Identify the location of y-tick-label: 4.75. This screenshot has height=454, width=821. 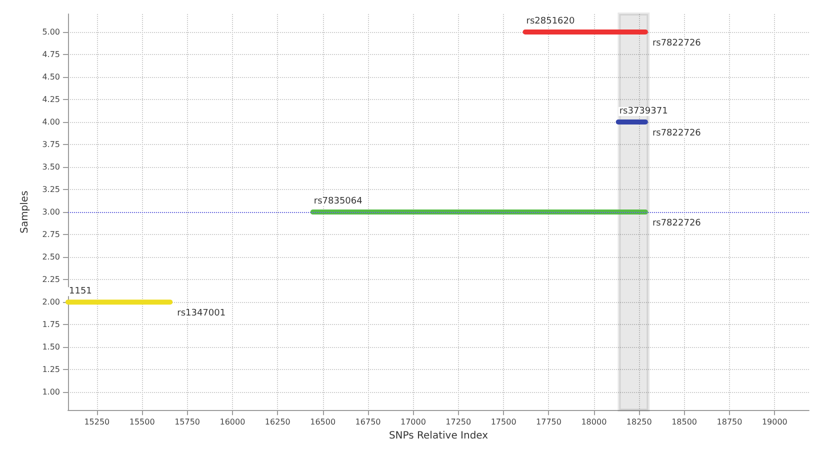
(51, 55).